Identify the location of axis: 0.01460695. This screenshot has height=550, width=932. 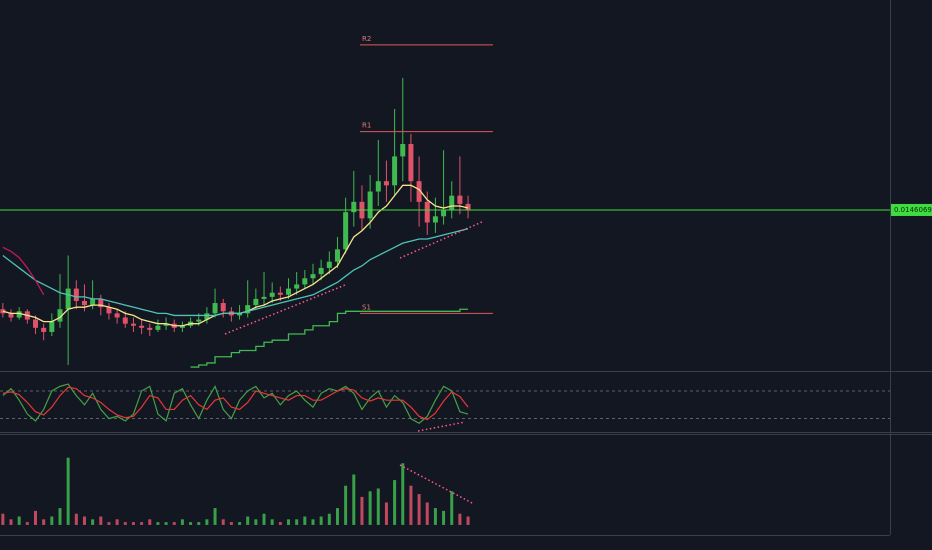
(911, 209).